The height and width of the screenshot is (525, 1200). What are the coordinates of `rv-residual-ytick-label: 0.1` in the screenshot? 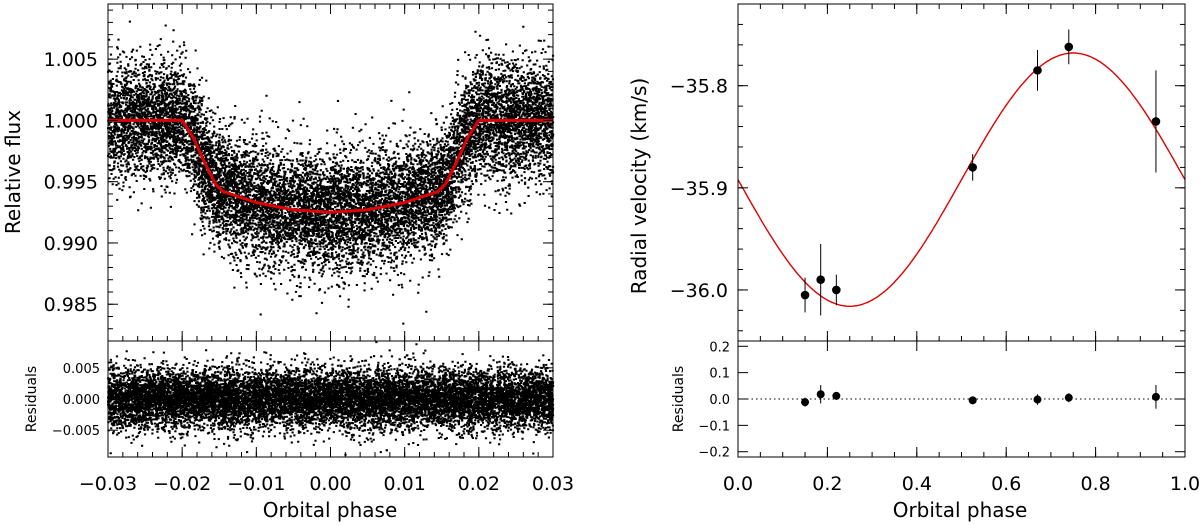 It's located at (719, 374).